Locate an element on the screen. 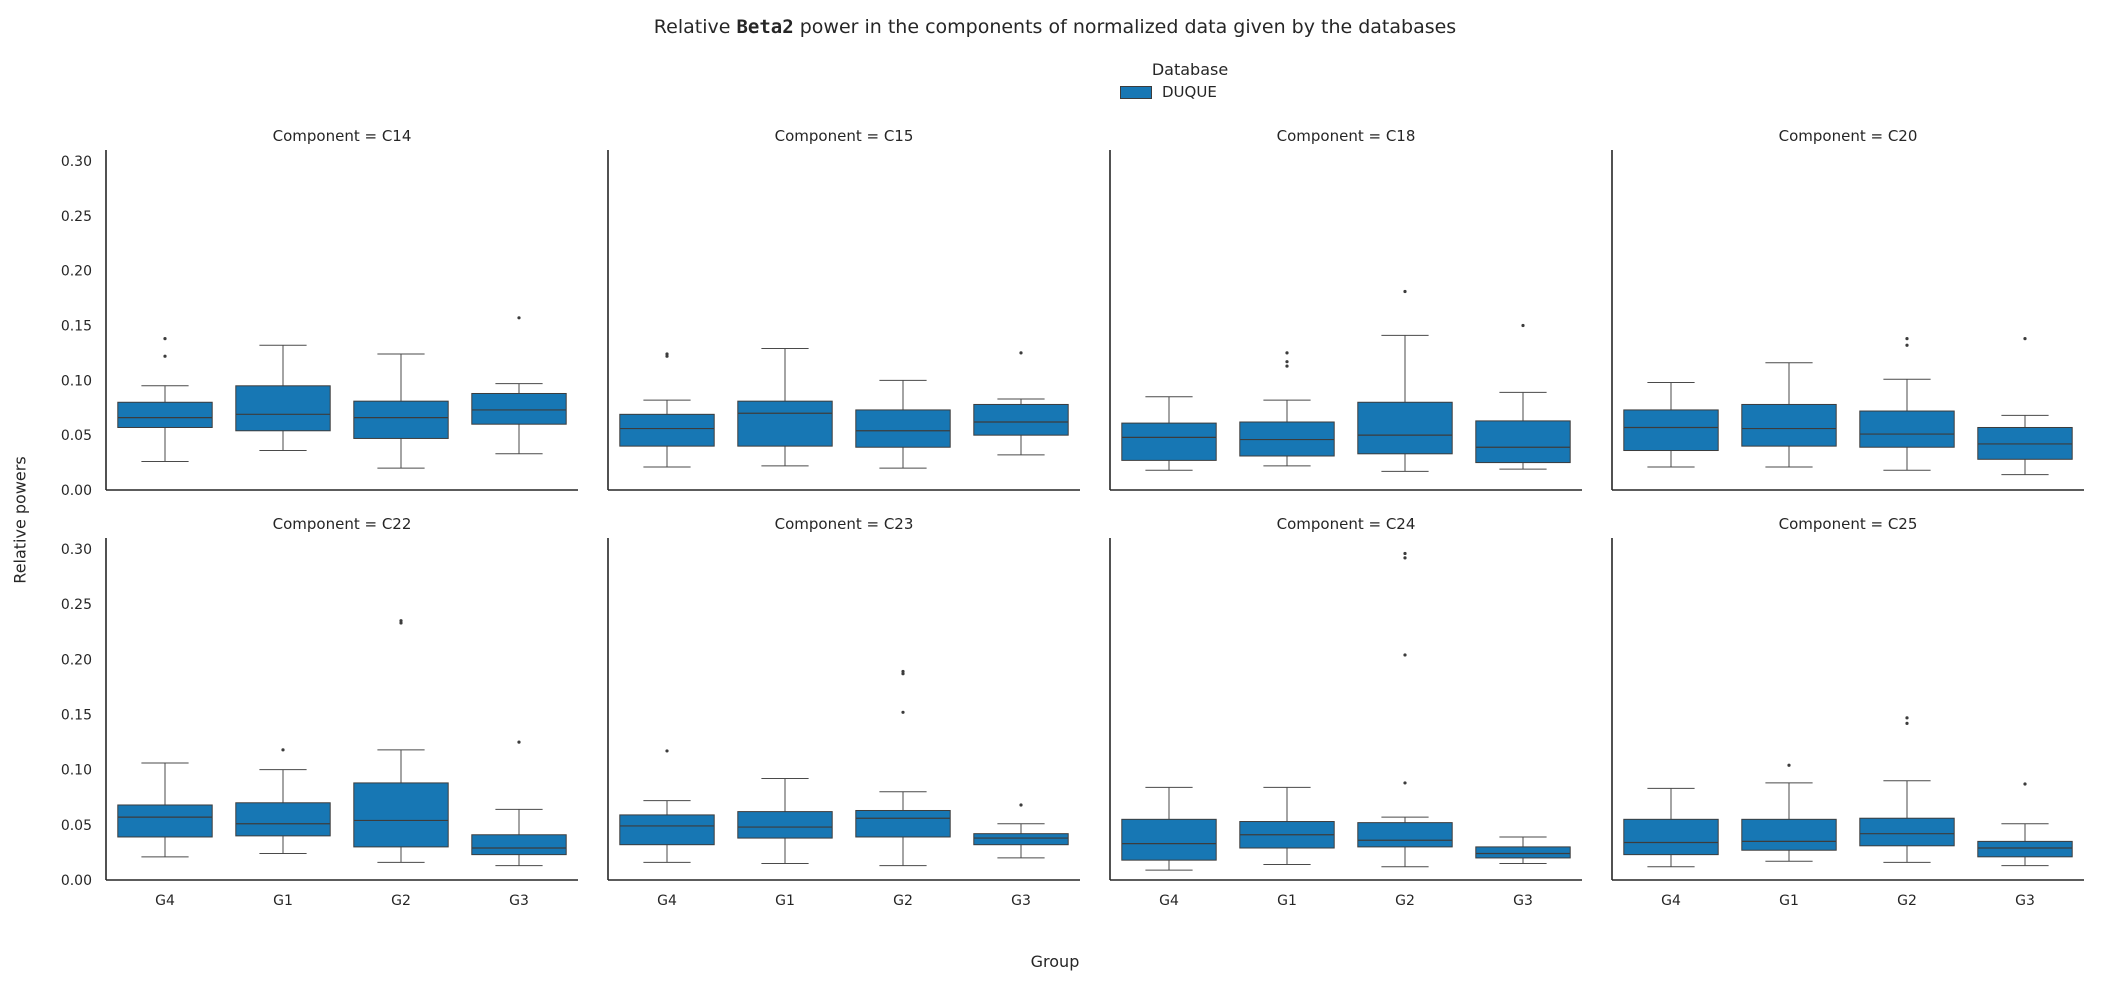 Image resolution: width=2110 pixels, height=1000 pixels. panel-title: Component = C15 is located at coordinates (844, 136).